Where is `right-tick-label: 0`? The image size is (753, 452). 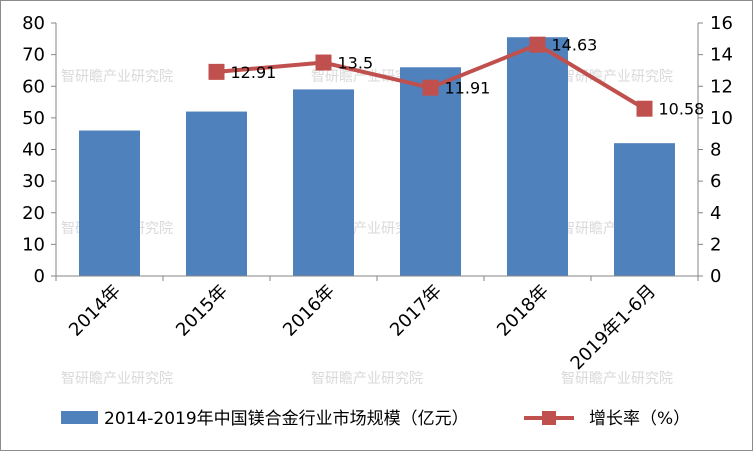 right-tick-label: 0 is located at coordinates (715, 276).